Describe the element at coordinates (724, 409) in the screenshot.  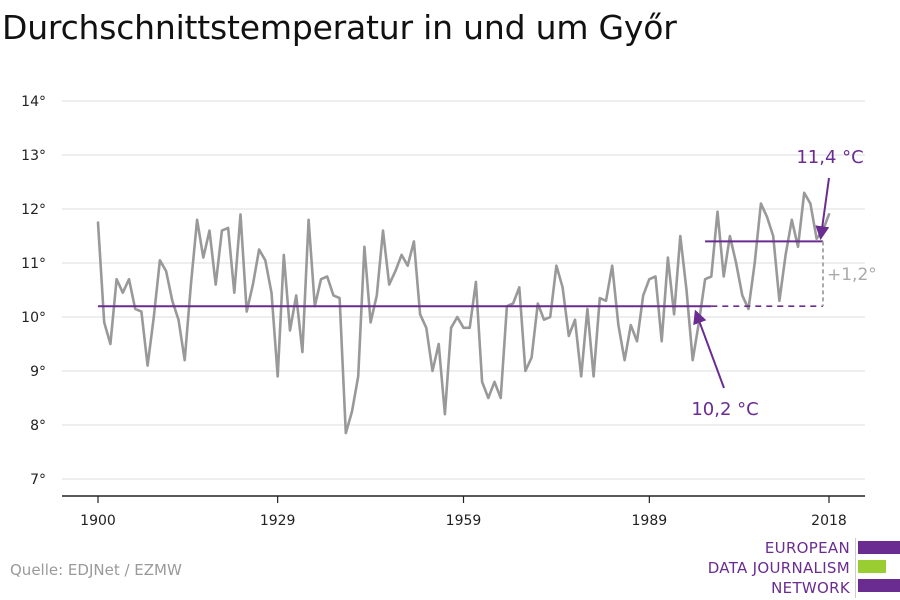
I see `annotation-label-baseline: 10,2 °C` at that location.